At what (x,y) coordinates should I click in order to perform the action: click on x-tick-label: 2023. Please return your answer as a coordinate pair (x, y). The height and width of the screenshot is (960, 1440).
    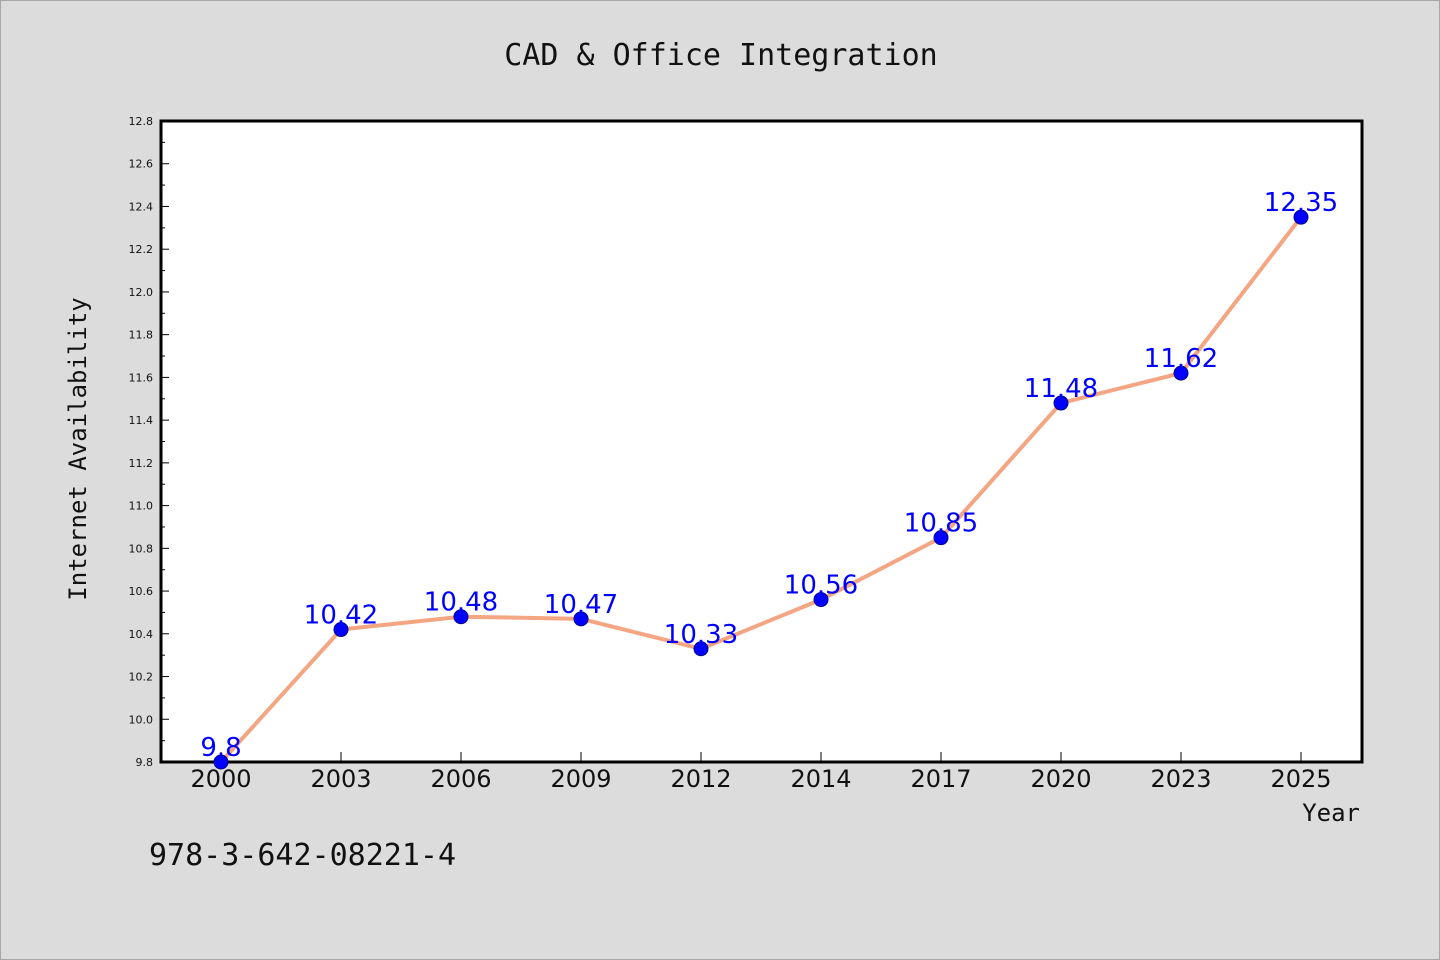
    Looking at the image, I should click on (1180, 779).